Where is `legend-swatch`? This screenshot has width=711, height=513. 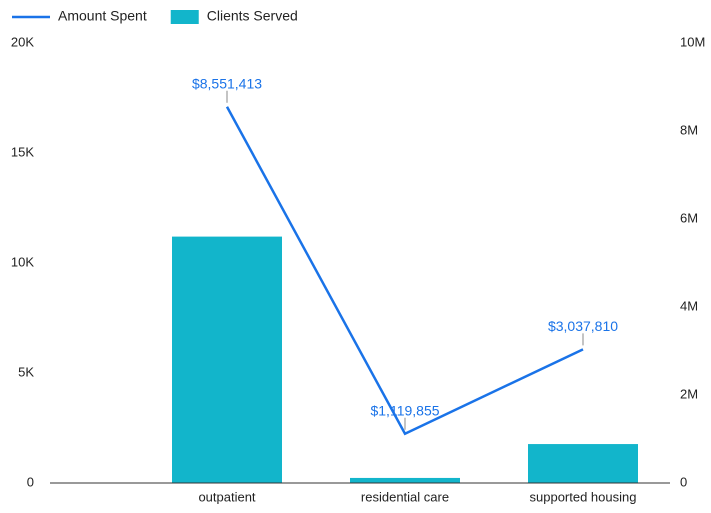 legend-swatch is located at coordinates (184, 17).